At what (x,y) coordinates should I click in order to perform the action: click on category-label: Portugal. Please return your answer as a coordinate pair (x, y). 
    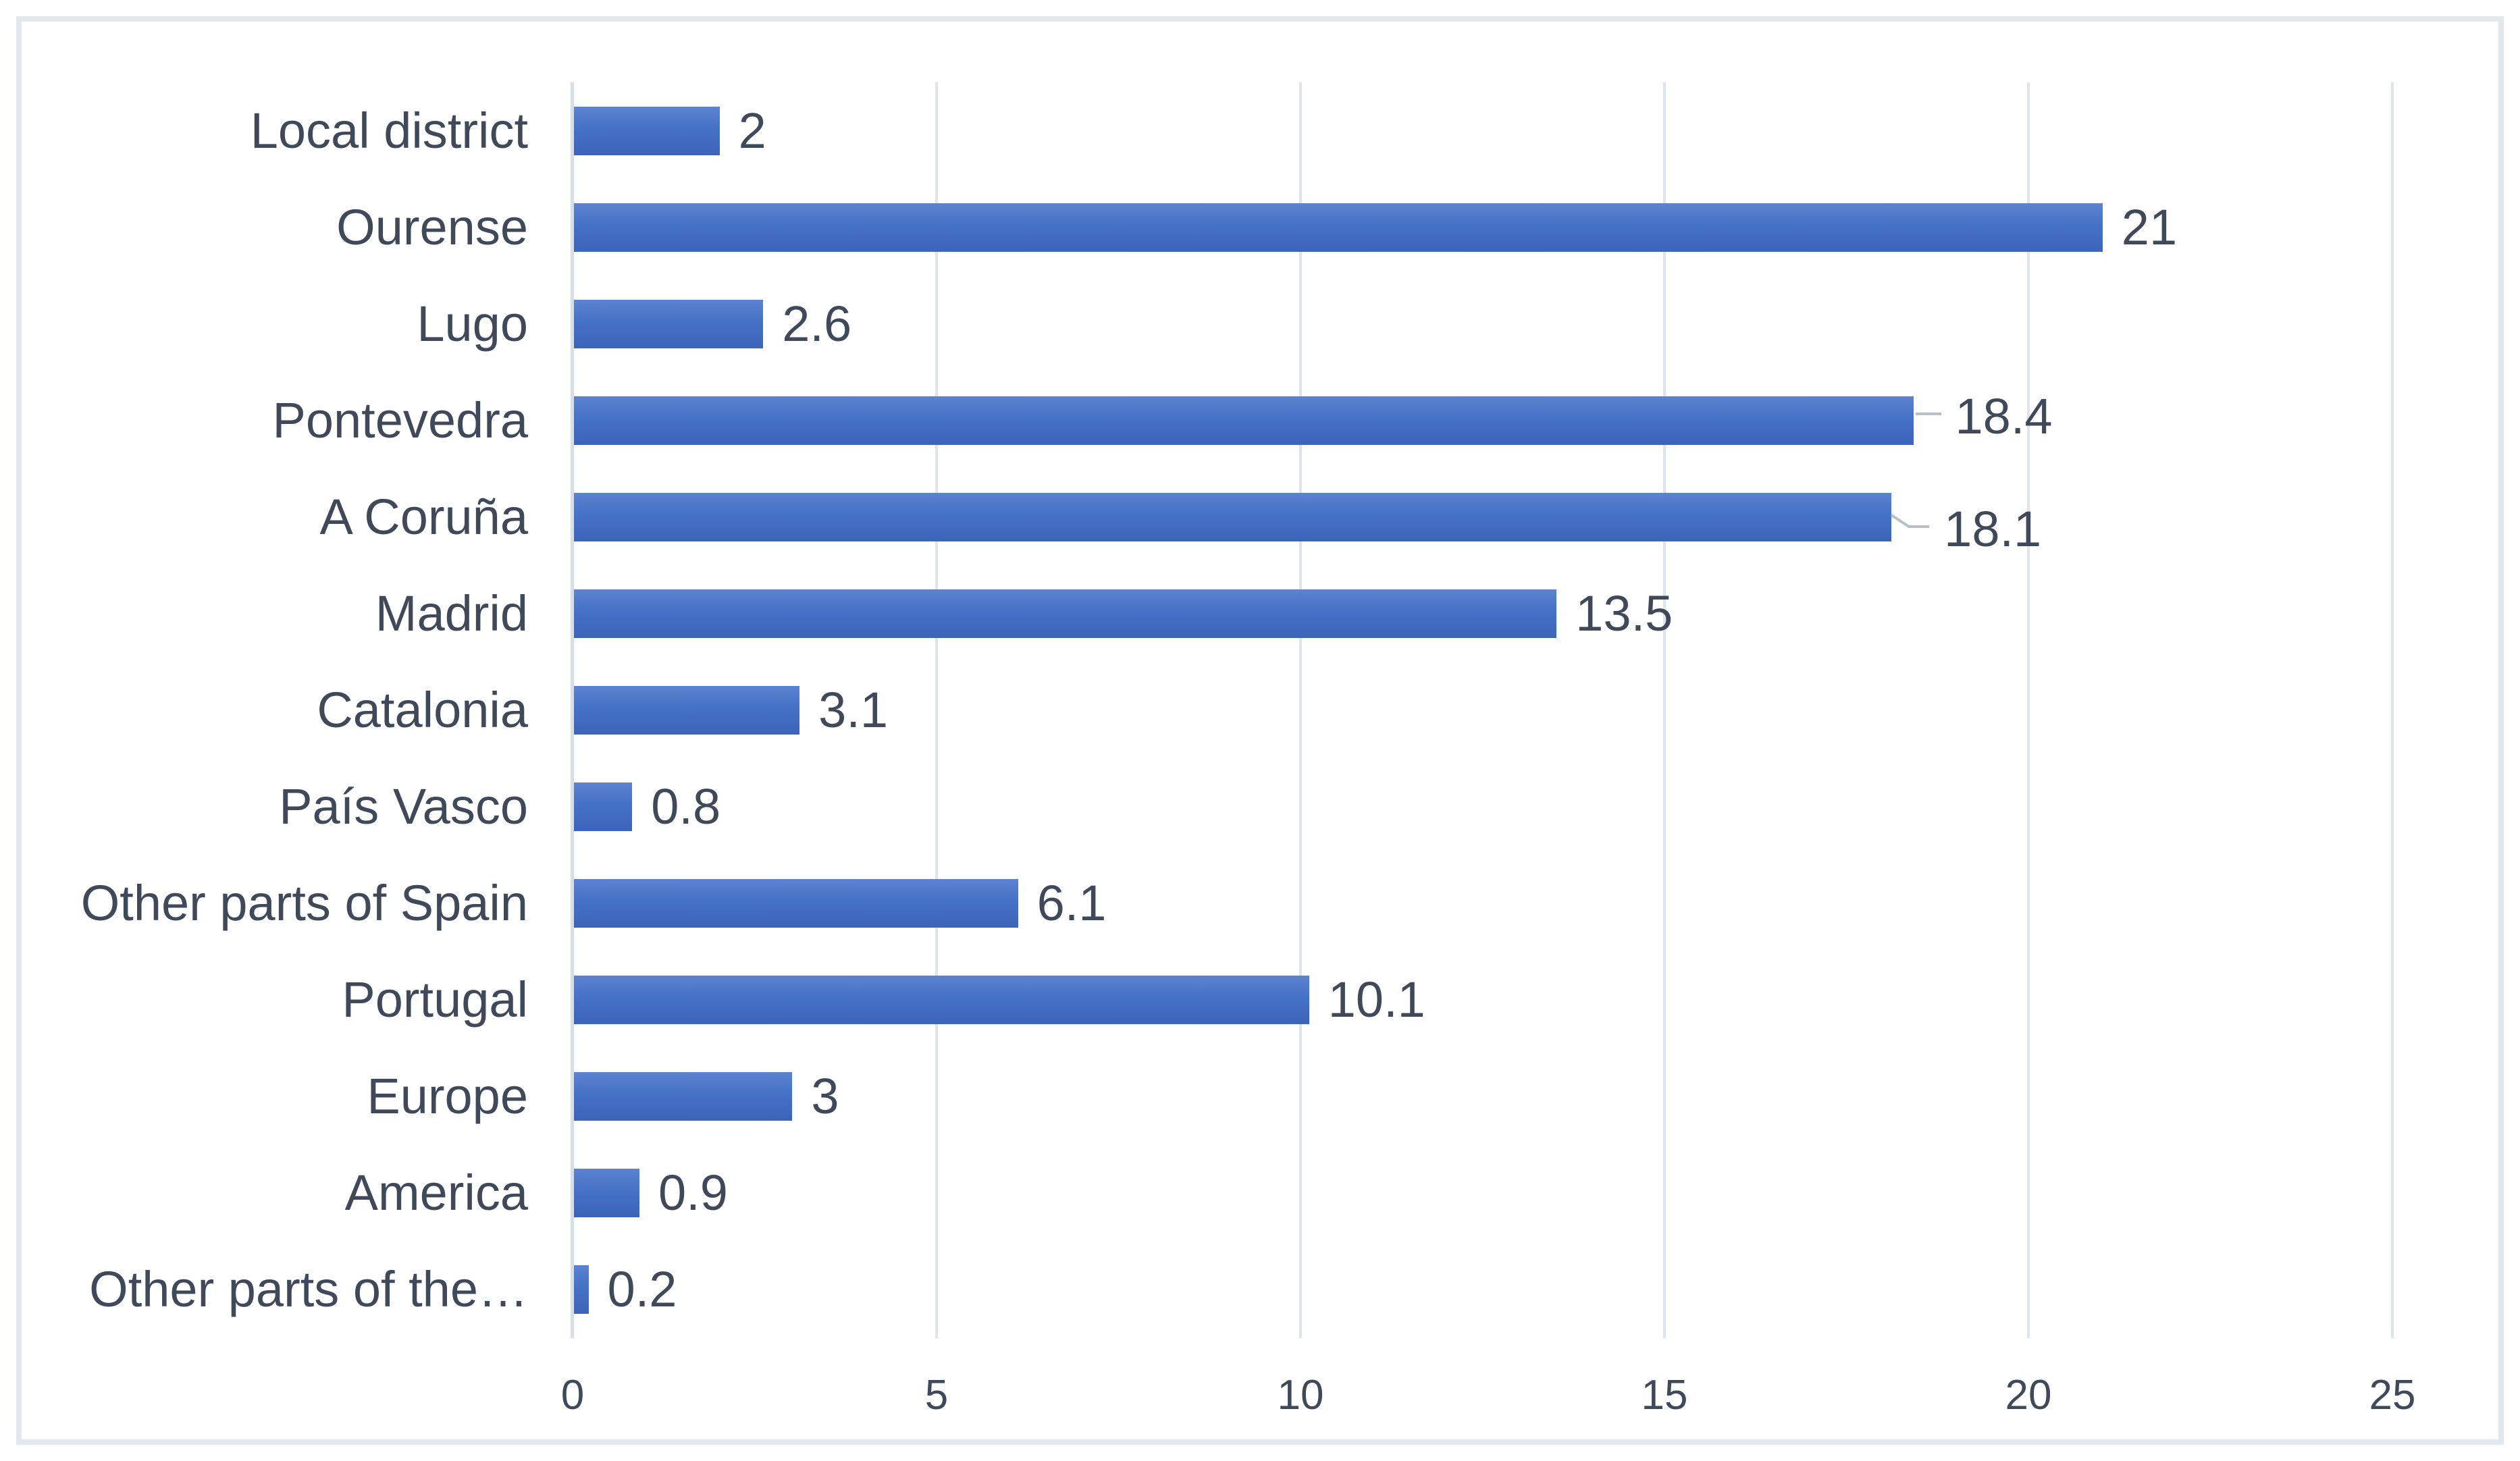
    Looking at the image, I should click on (435, 1000).